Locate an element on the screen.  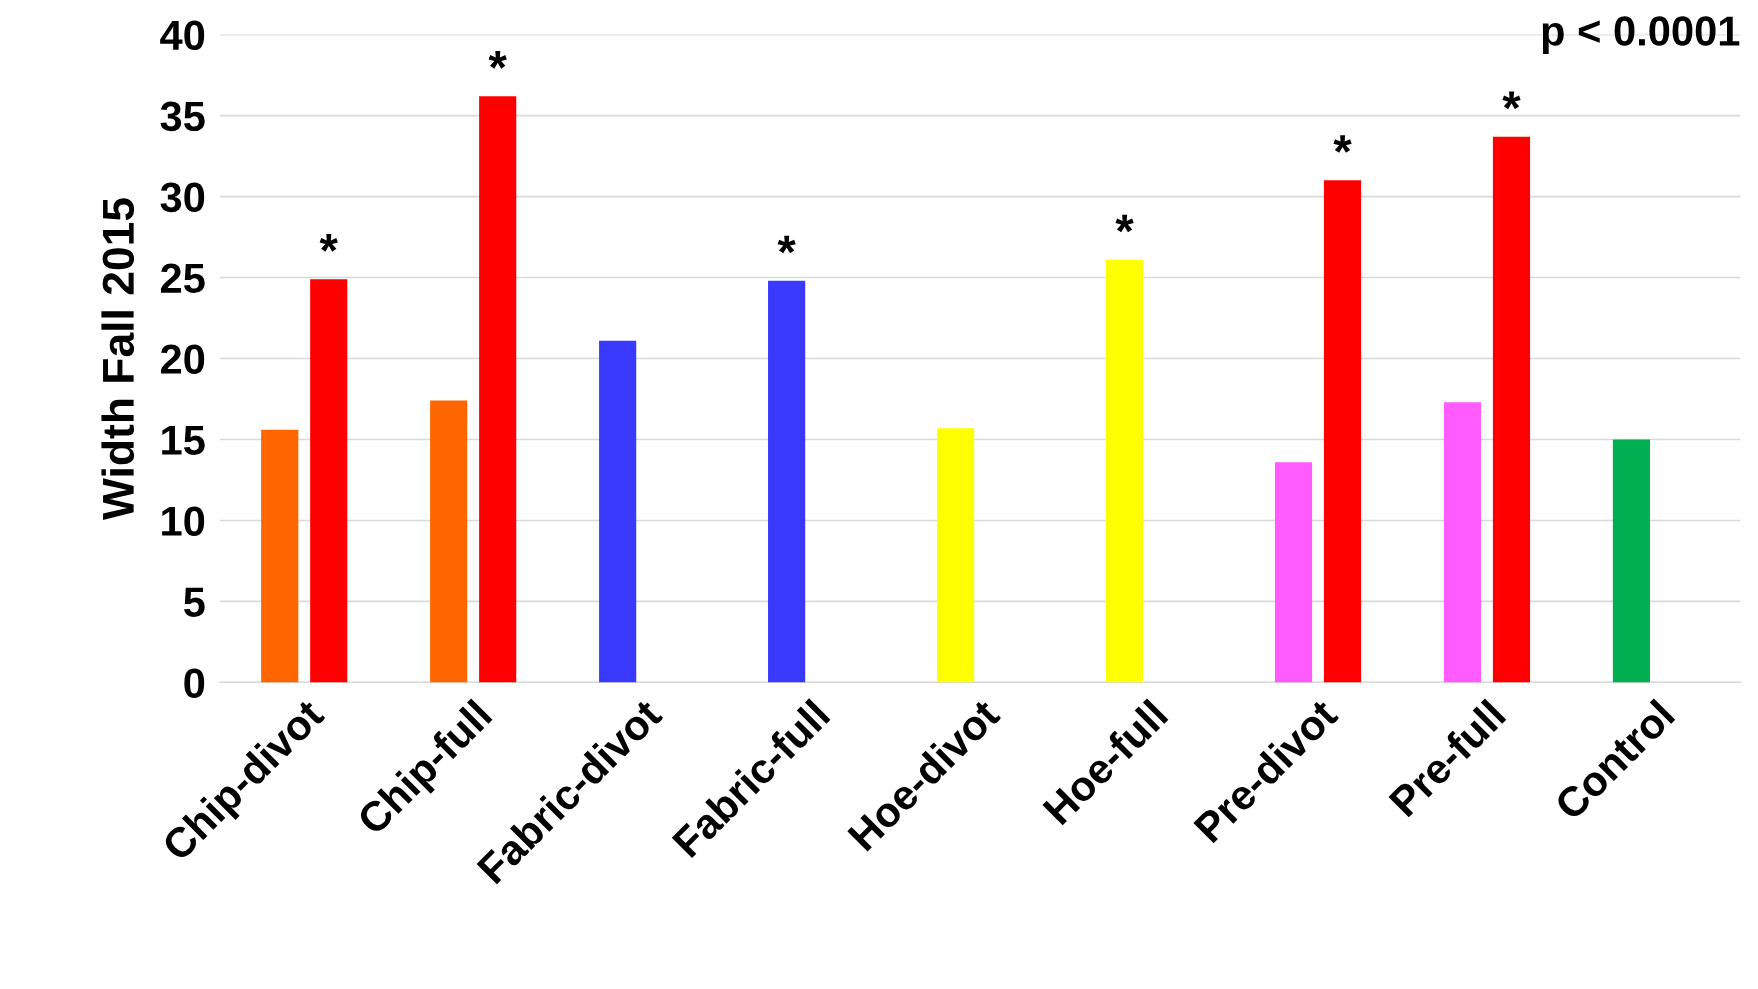
y-tick-label: 35 is located at coordinates (182, 116).